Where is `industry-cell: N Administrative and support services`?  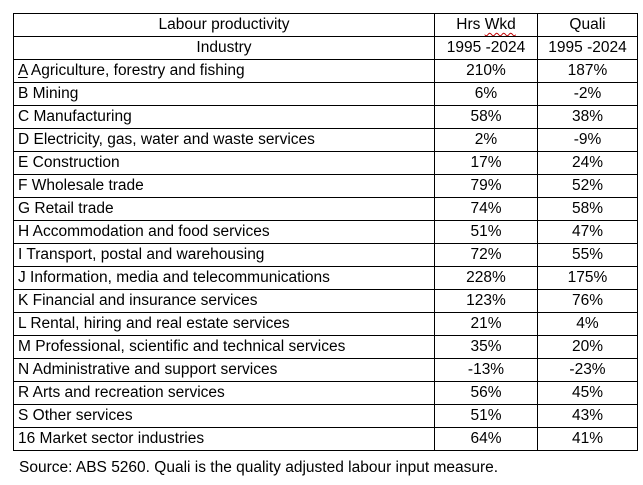 industry-cell: N Administrative and support services is located at coordinates (224, 370).